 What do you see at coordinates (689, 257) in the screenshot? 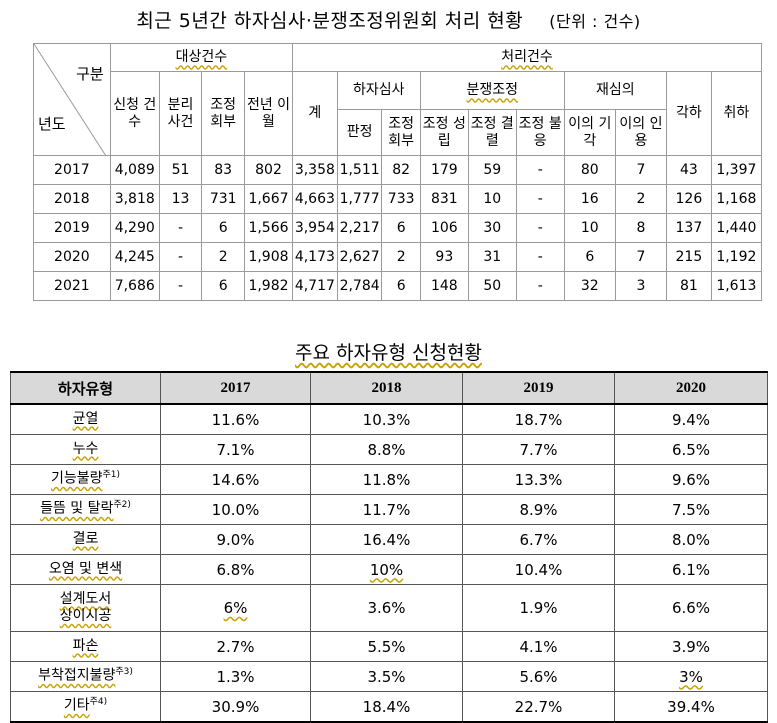
I see `value-cell: 215` at bounding box center [689, 257].